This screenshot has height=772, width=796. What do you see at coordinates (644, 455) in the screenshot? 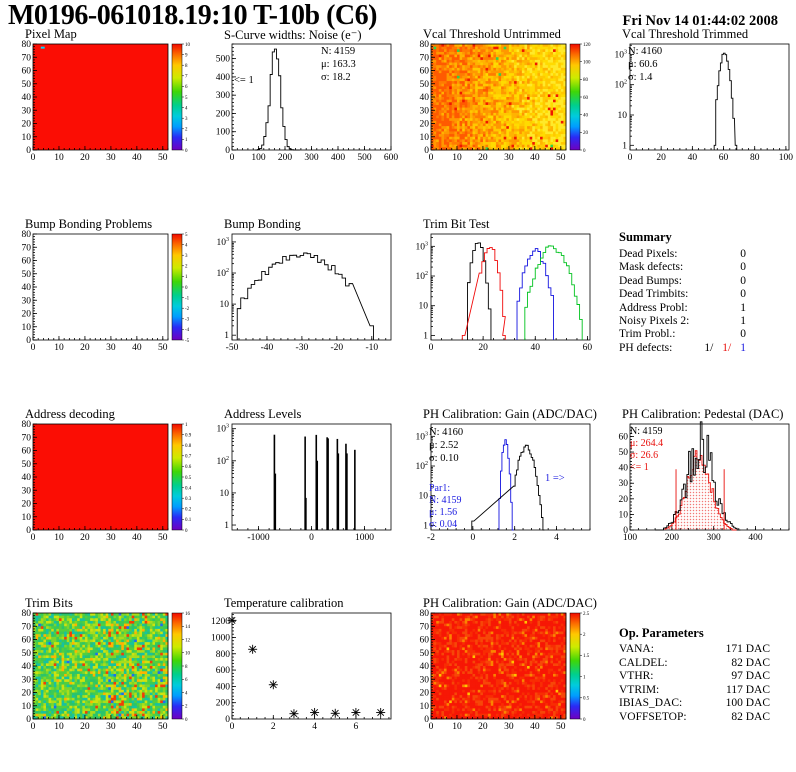
I see `stat-sigma: σ: 26.6` at bounding box center [644, 455].